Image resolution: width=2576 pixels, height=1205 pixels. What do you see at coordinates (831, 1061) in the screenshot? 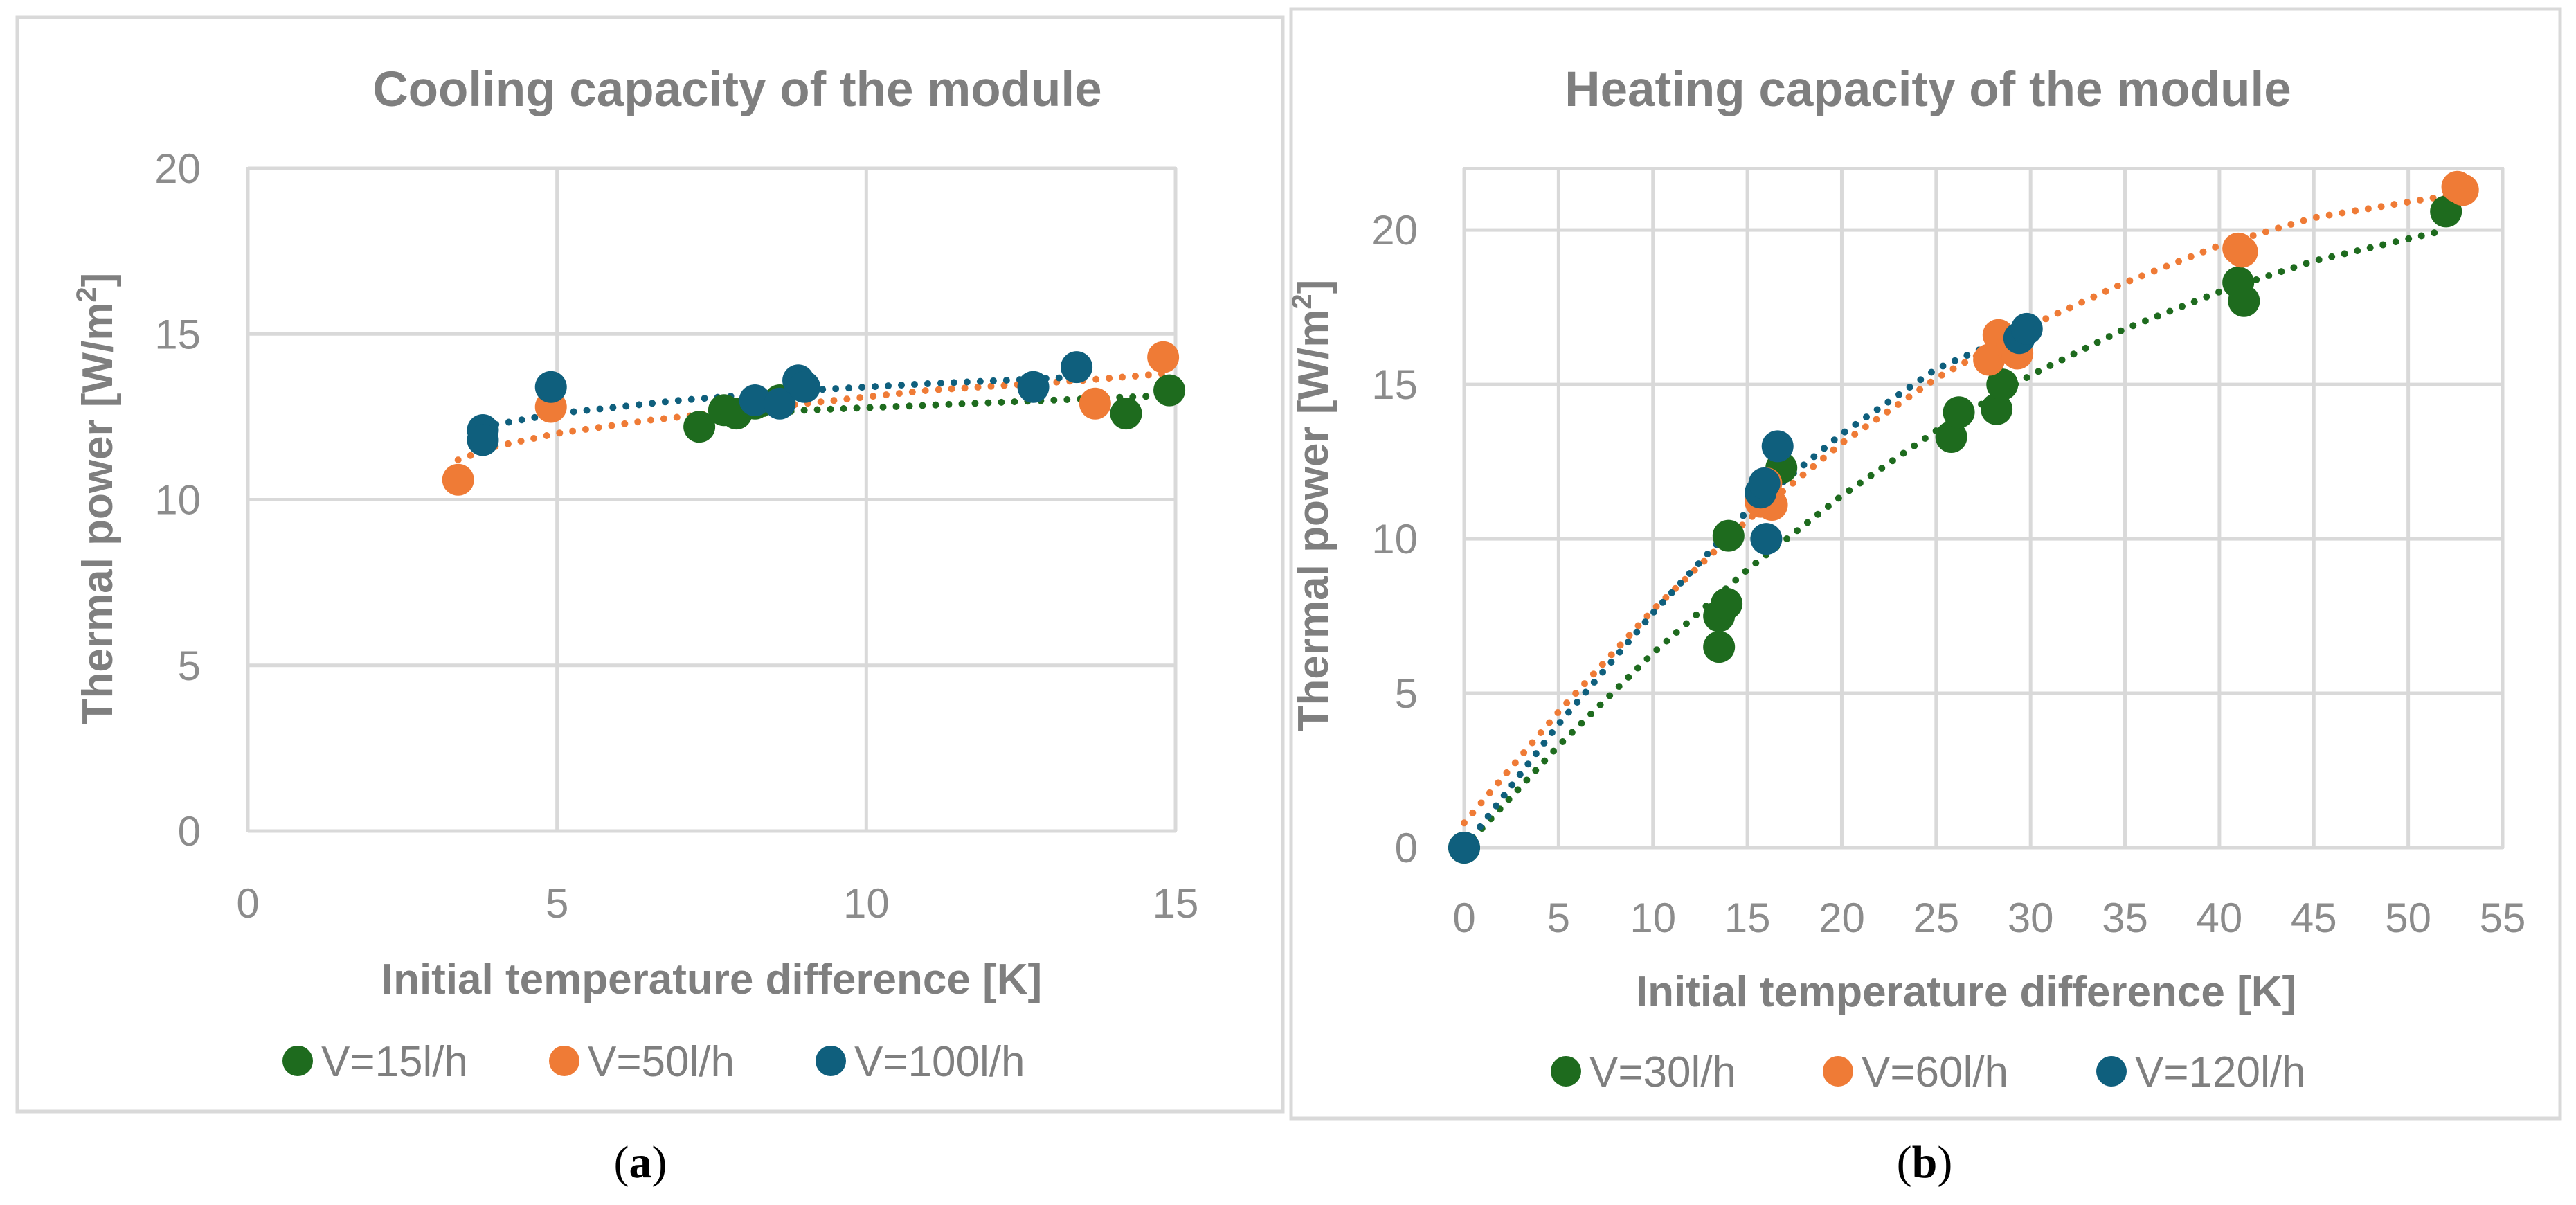
I see `legend-marker-v100` at bounding box center [831, 1061].